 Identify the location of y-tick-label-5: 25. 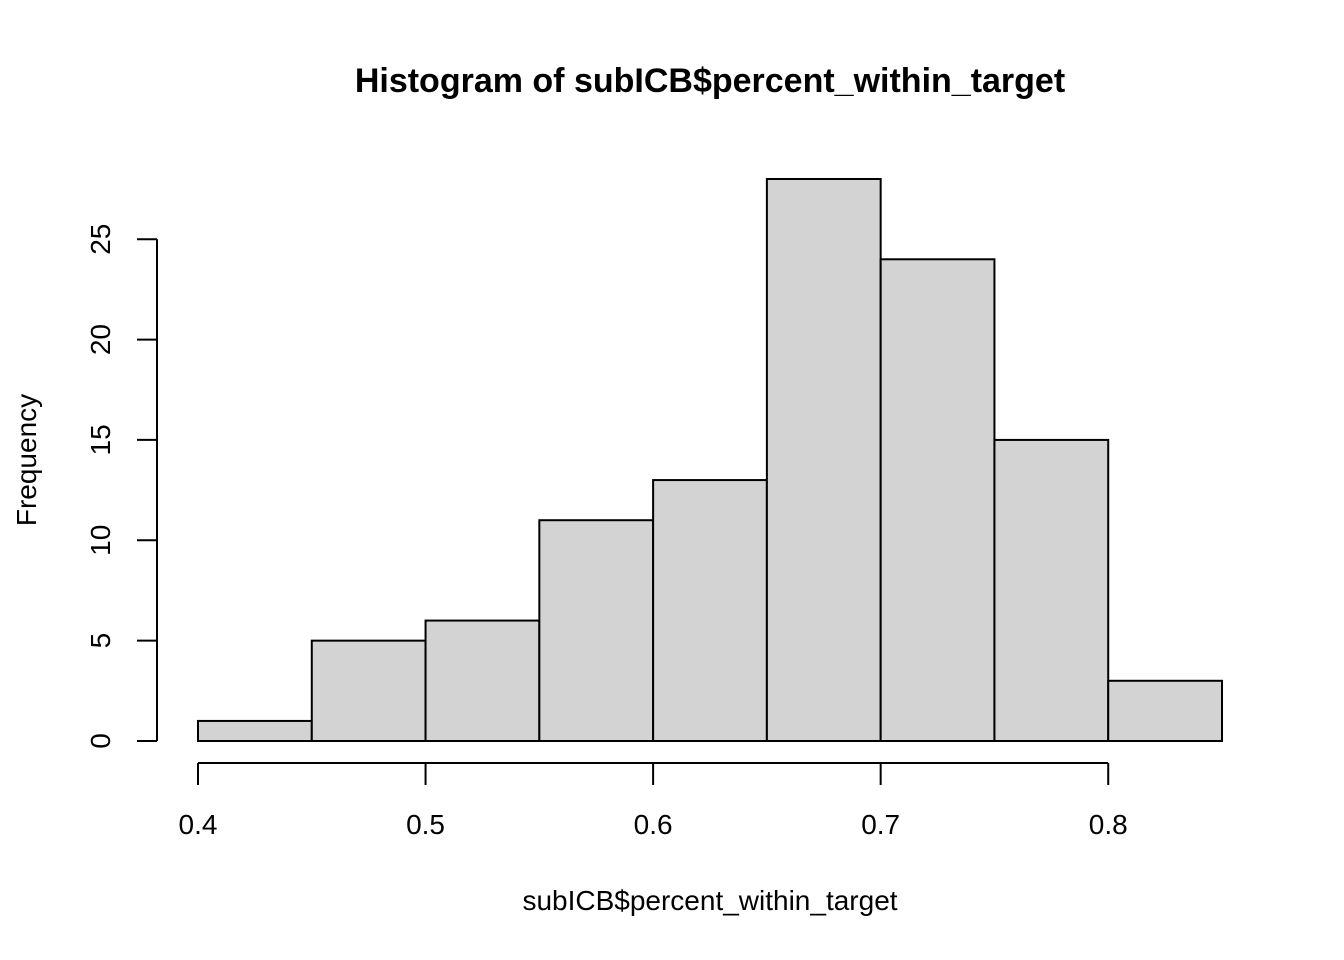
(100, 239).